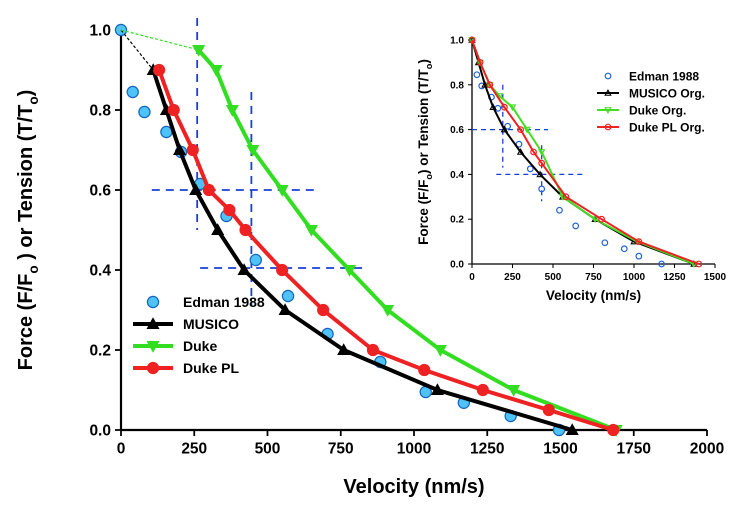  What do you see at coordinates (26, 322) in the screenshot?
I see `main-y-axis-title-part: Force (F/F` at bounding box center [26, 322].